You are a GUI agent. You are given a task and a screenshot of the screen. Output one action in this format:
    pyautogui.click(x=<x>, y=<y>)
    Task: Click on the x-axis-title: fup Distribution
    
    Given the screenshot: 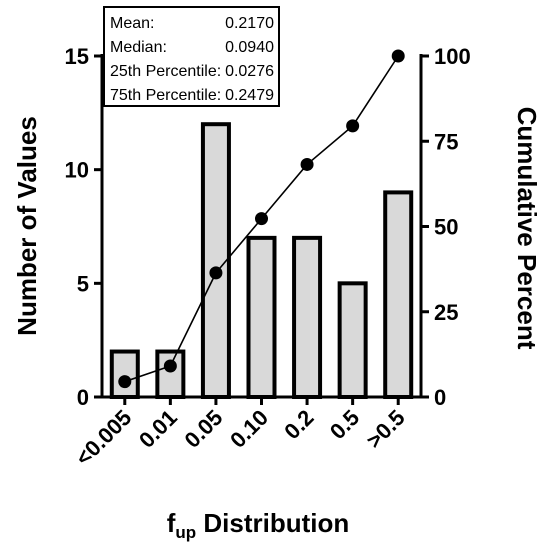 What is the action you would take?
    pyautogui.click(x=258, y=525)
    